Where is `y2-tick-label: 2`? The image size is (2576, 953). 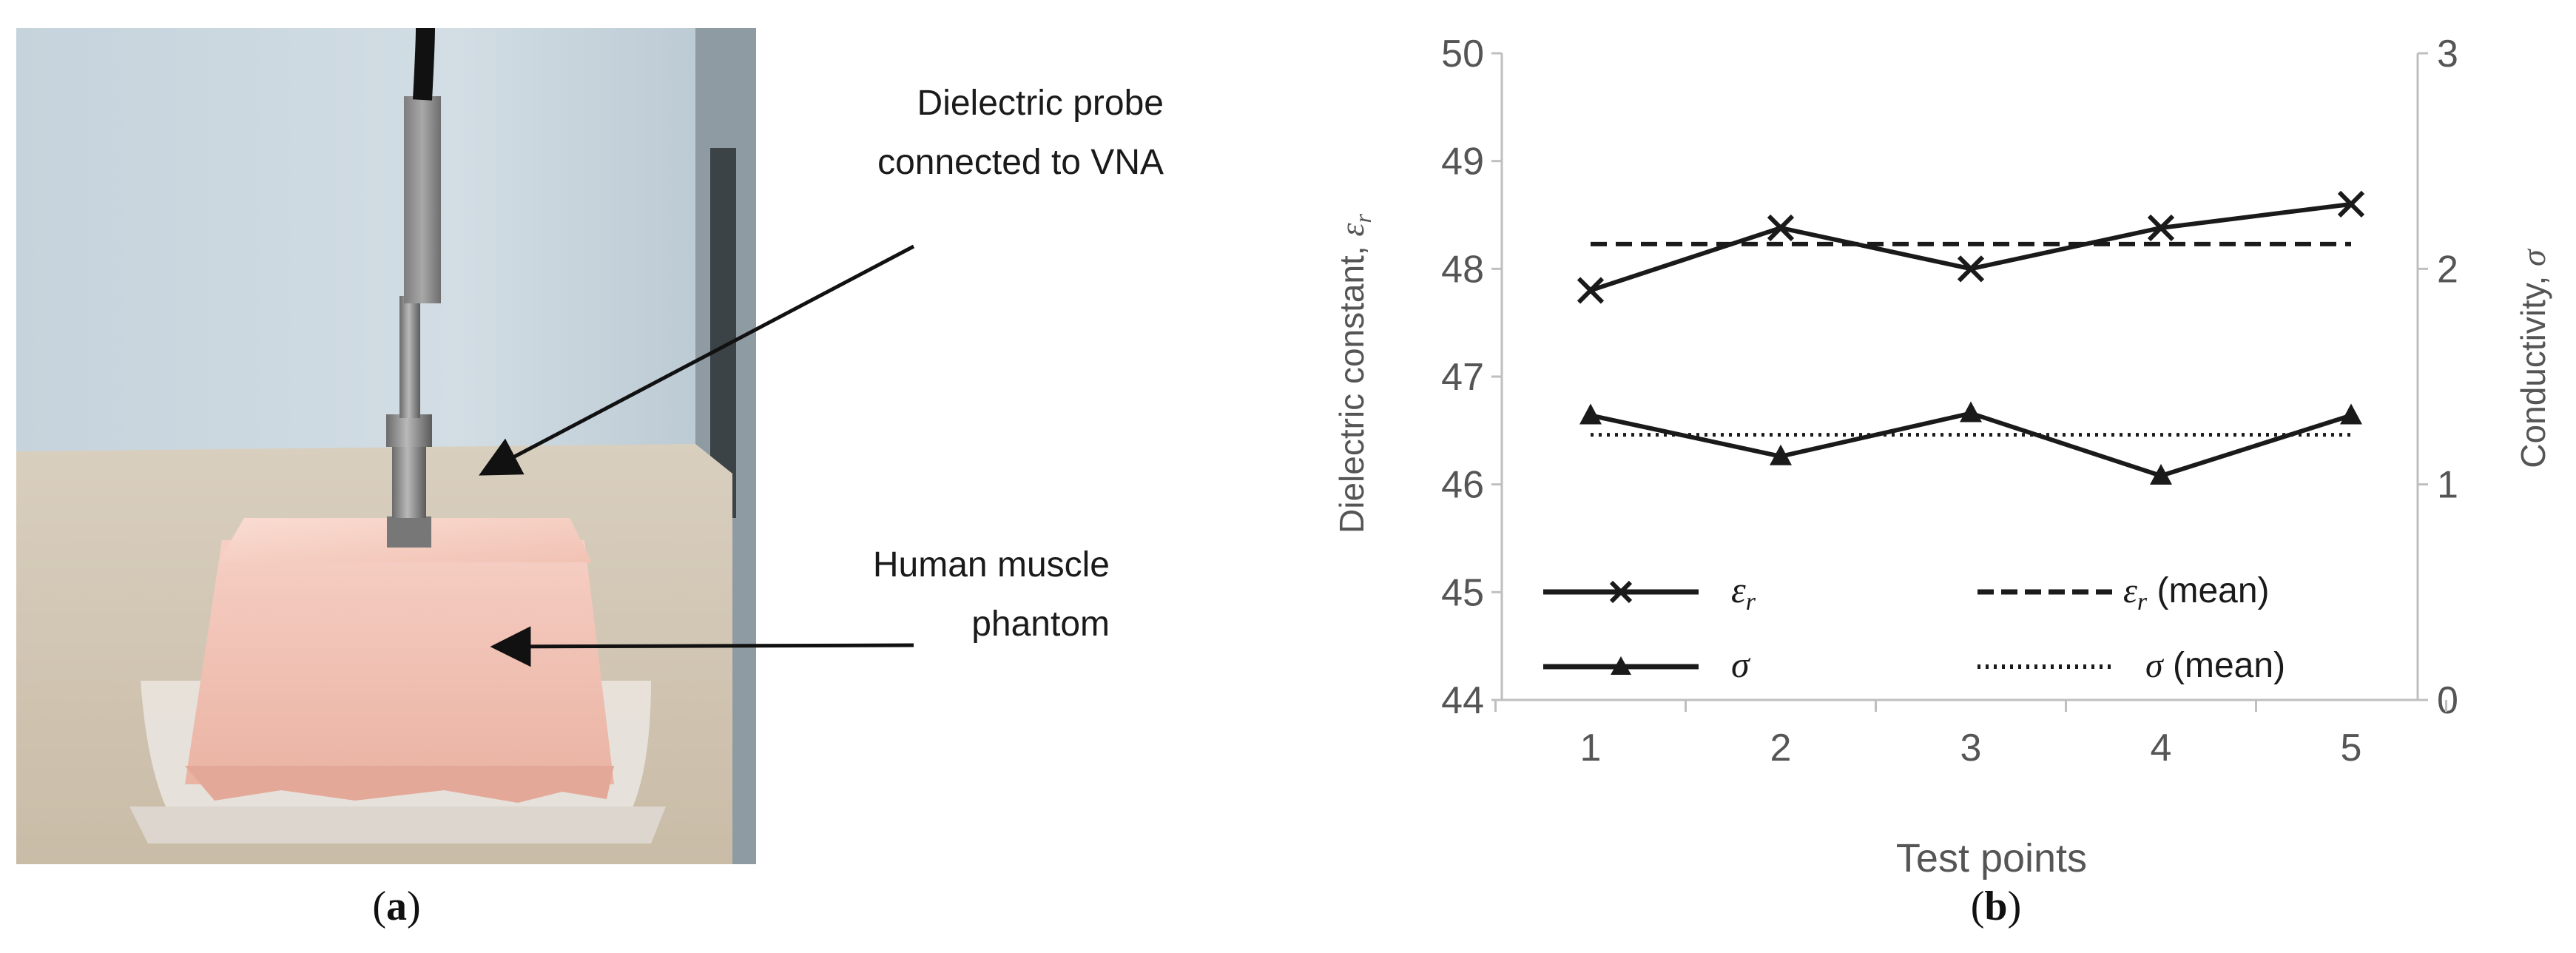 y2-tick-label: 2 is located at coordinates (2447, 270).